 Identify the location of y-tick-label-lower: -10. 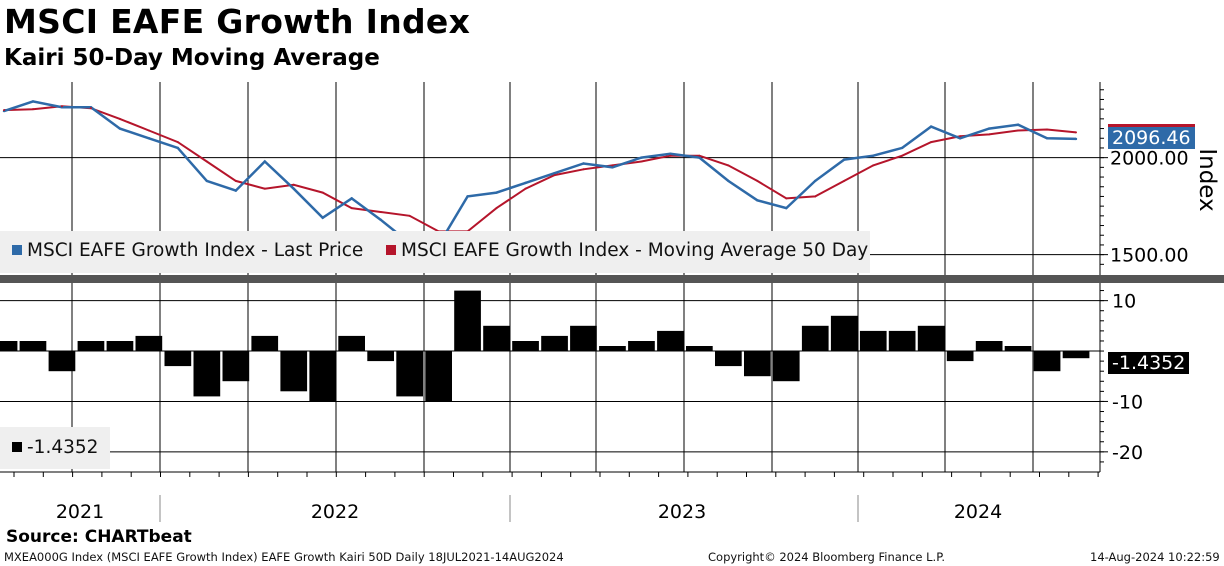
(1127, 402).